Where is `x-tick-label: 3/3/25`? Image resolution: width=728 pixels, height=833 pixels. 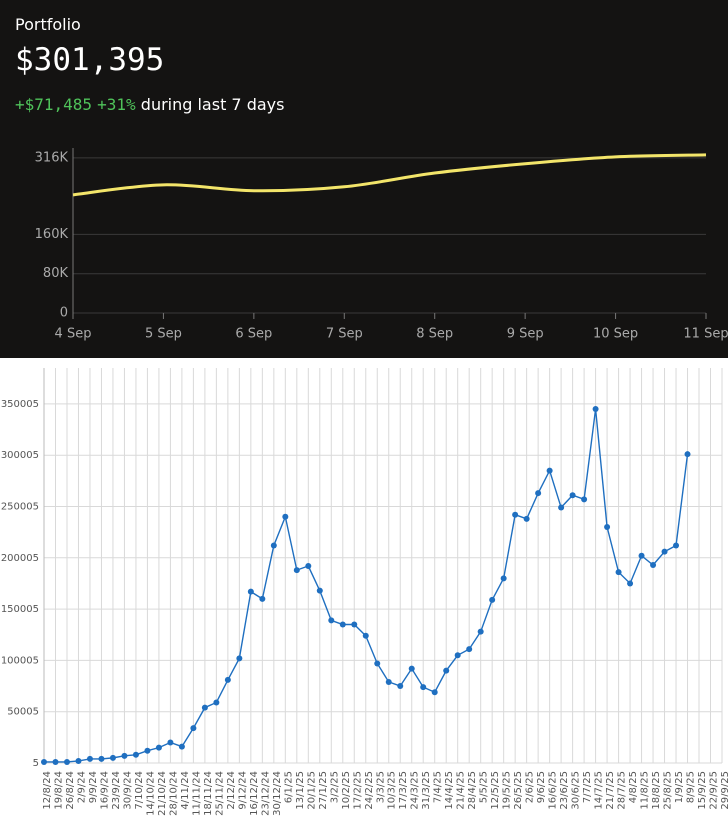 x-tick-label: 3/3/25 is located at coordinates (380, 787).